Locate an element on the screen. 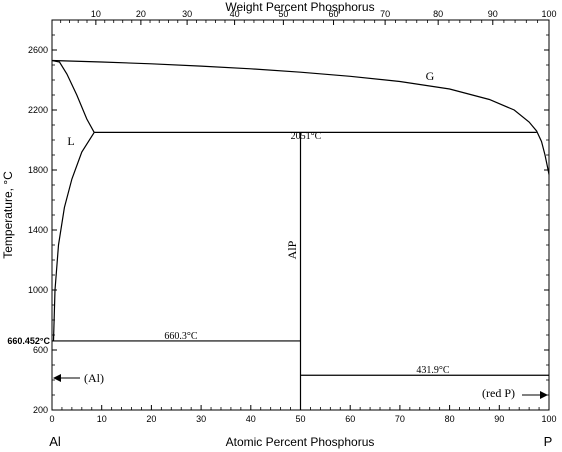  top-tick-label: 10 is located at coordinates (96, 14).